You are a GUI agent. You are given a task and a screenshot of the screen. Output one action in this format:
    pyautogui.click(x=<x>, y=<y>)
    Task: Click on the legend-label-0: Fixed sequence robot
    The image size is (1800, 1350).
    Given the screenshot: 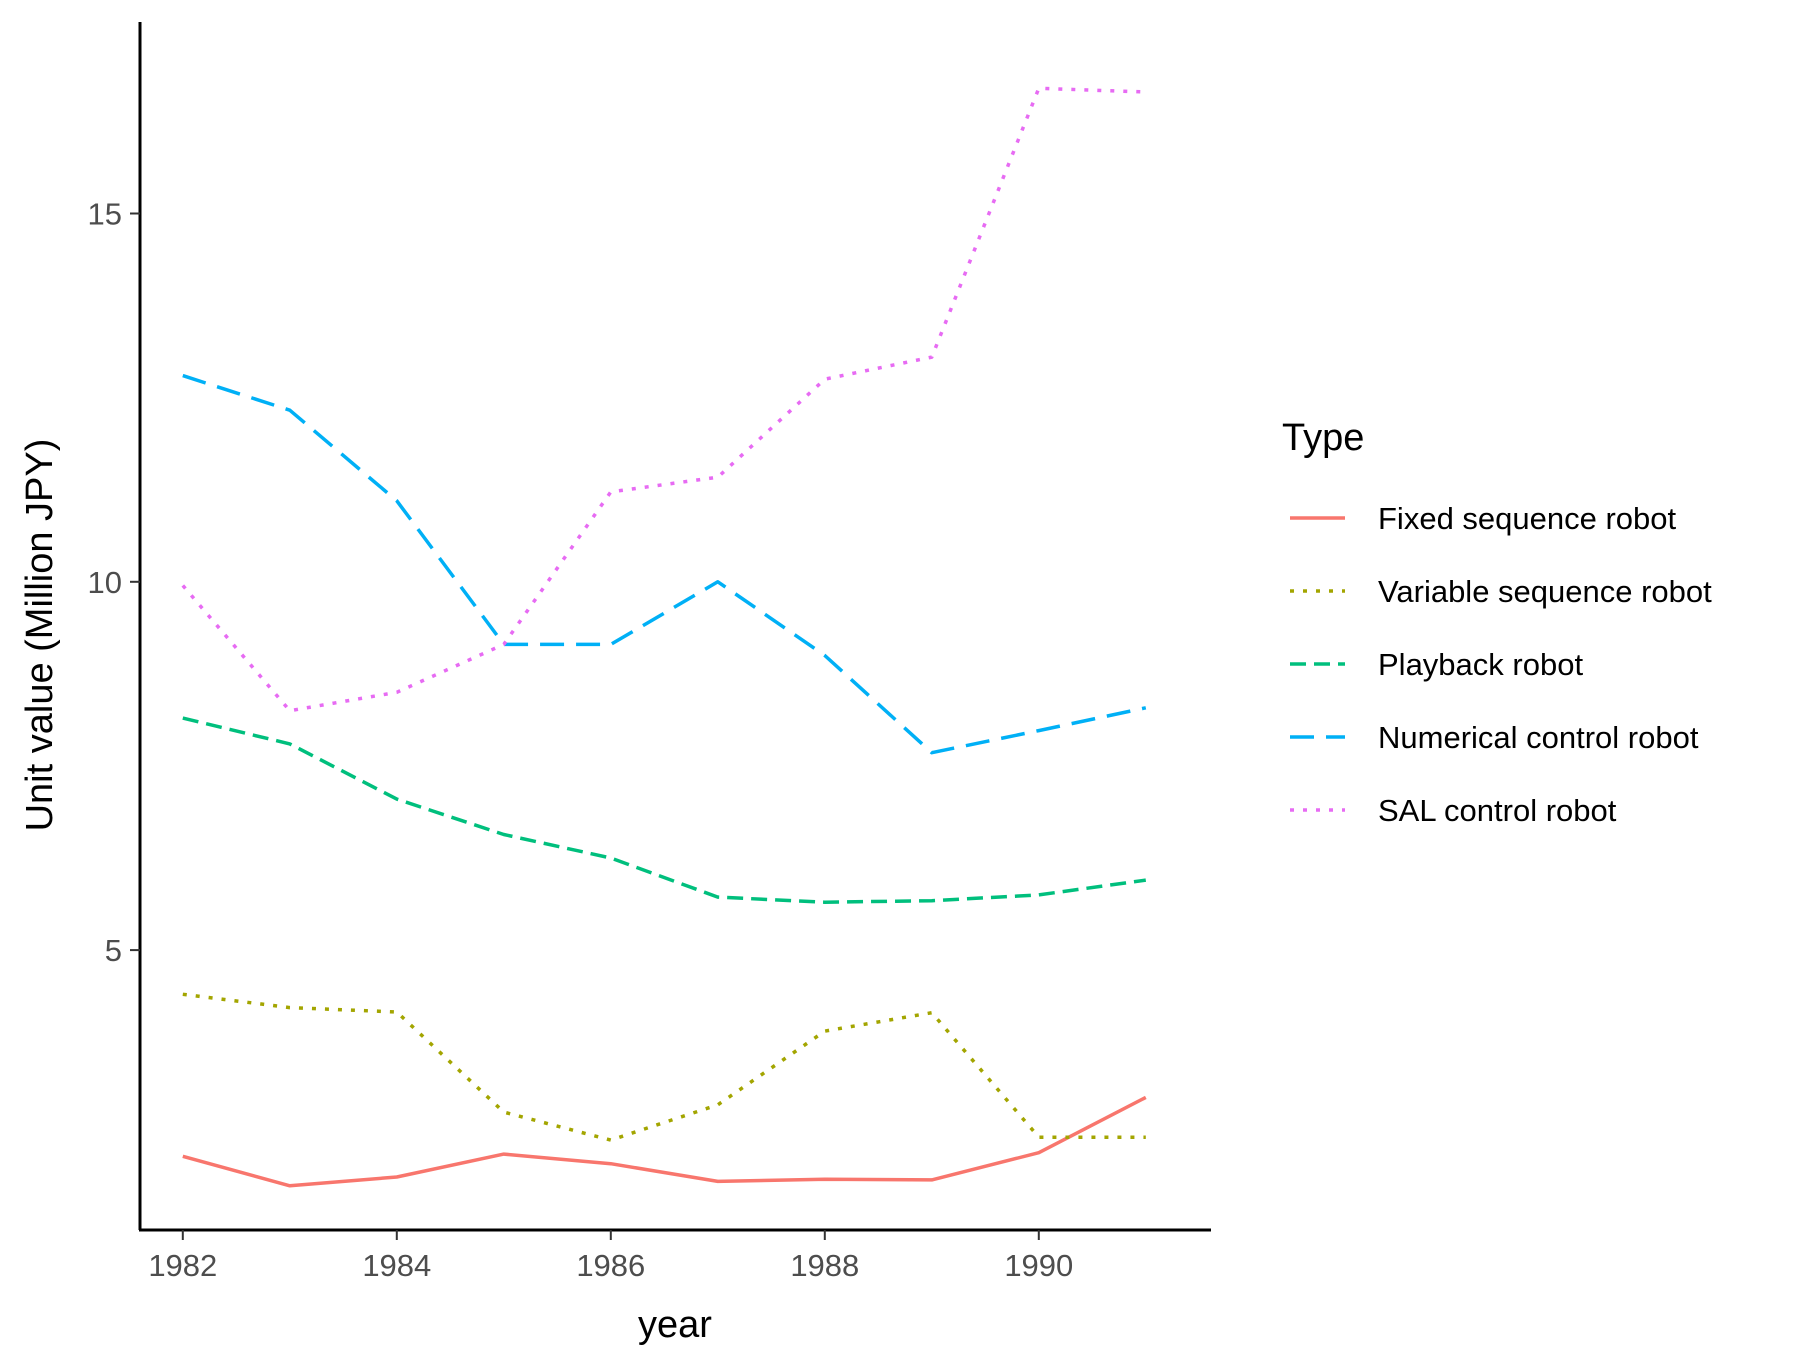 What is the action you would take?
    pyautogui.click(x=1527, y=518)
    